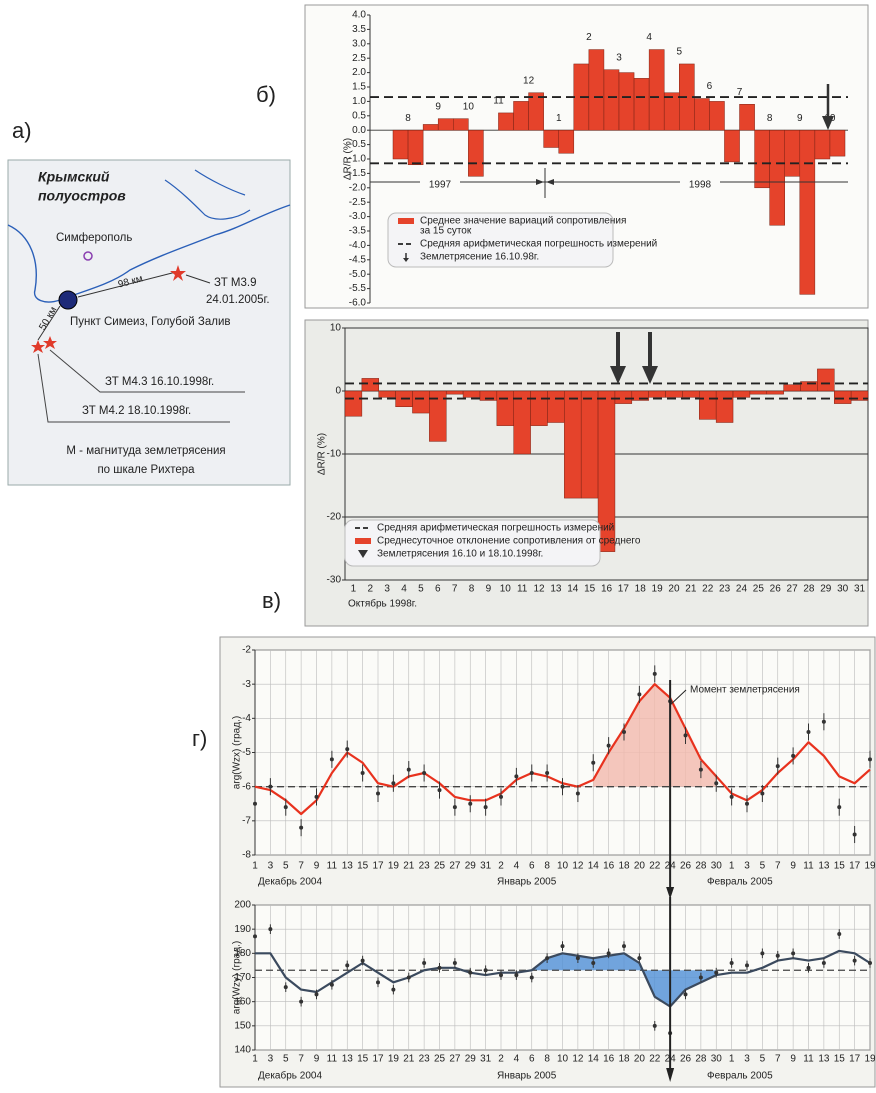 The image size is (876, 1093). Describe the element at coordinates (701, 866) in the screenshot. I see `x-tick-label: 28` at that location.